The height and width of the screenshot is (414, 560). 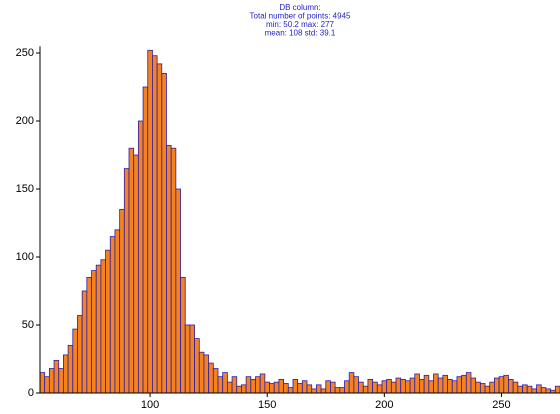 What do you see at coordinates (301, 16) in the screenshot?
I see `chart-title: Total number of points: 4945` at bounding box center [301, 16].